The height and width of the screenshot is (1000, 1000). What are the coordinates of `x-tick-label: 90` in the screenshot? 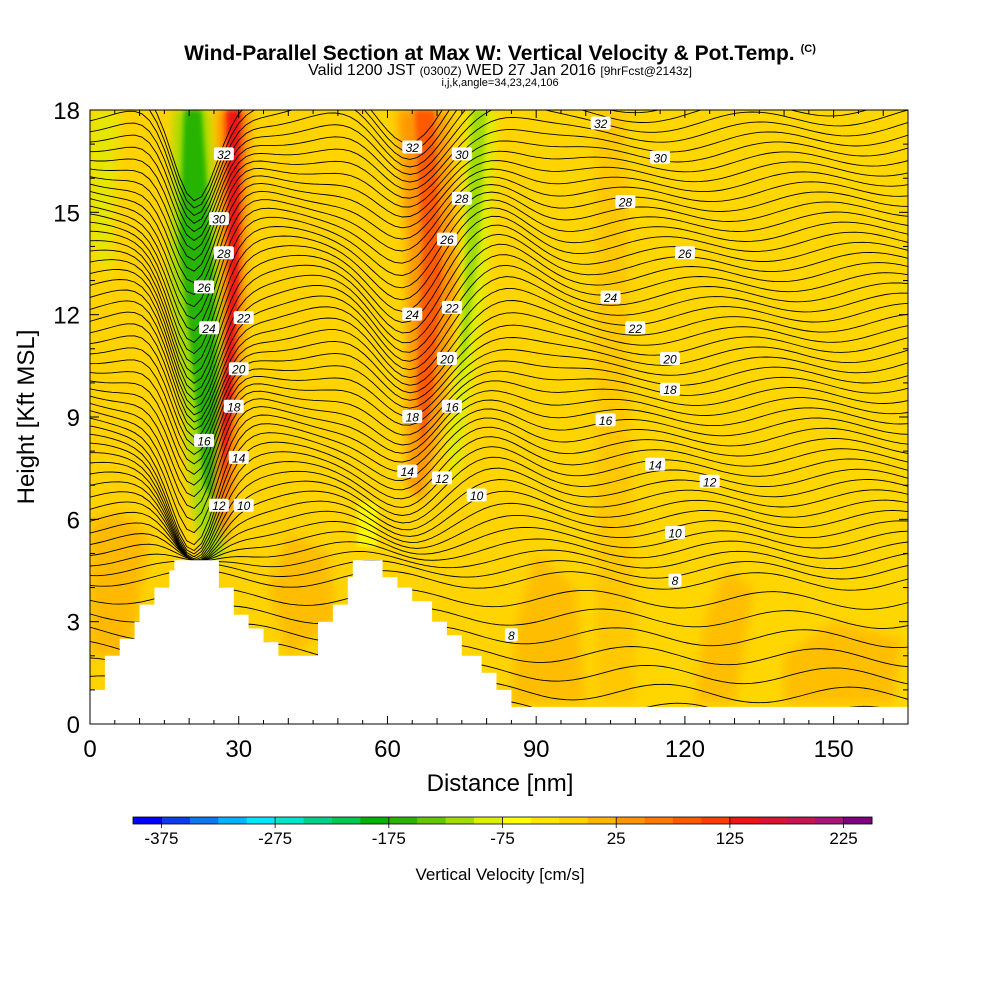 It's located at (536, 749).